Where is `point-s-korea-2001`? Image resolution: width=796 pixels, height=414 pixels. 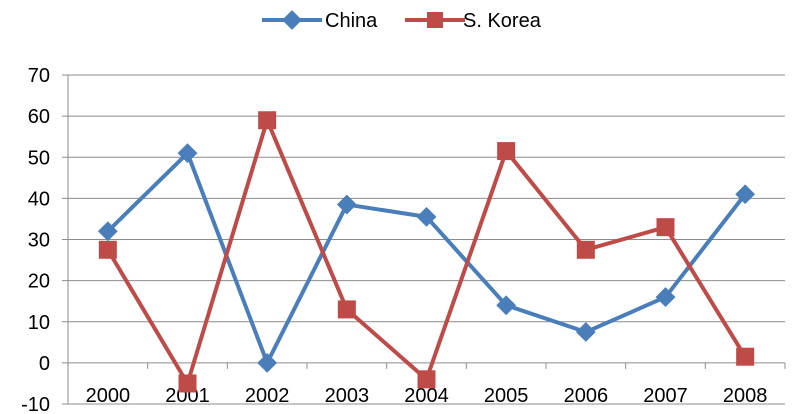 point-s-korea-2001 is located at coordinates (187, 383).